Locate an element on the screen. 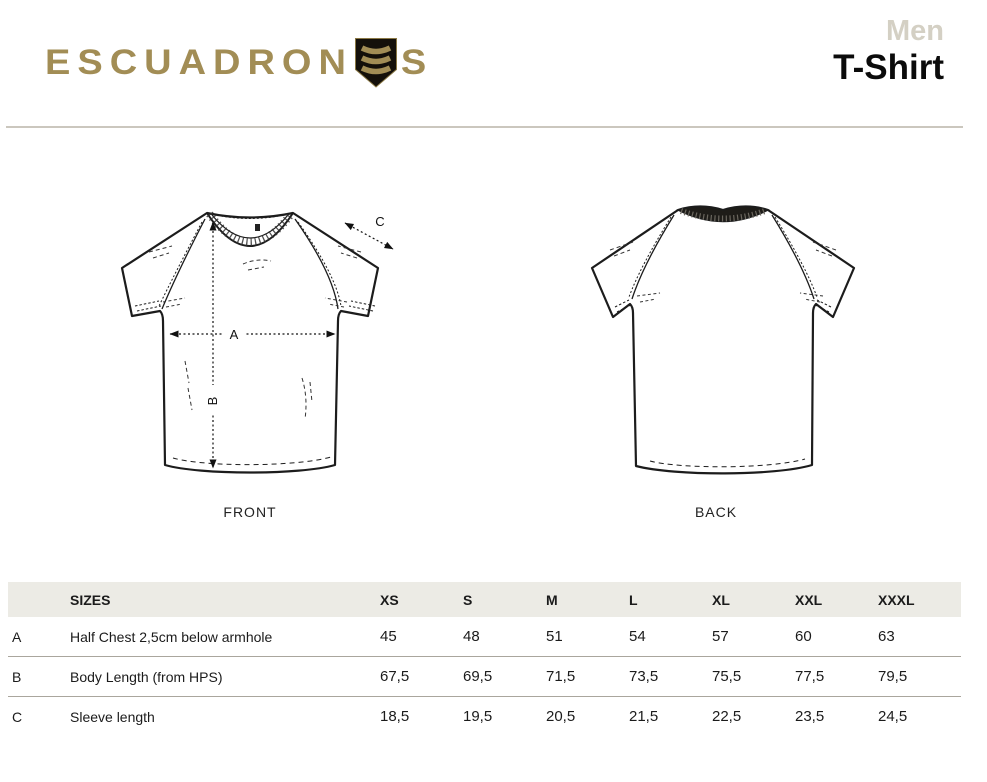 This screenshot has height=782, width=987. page-titles: Men T-Shirt is located at coordinates (888, 52).